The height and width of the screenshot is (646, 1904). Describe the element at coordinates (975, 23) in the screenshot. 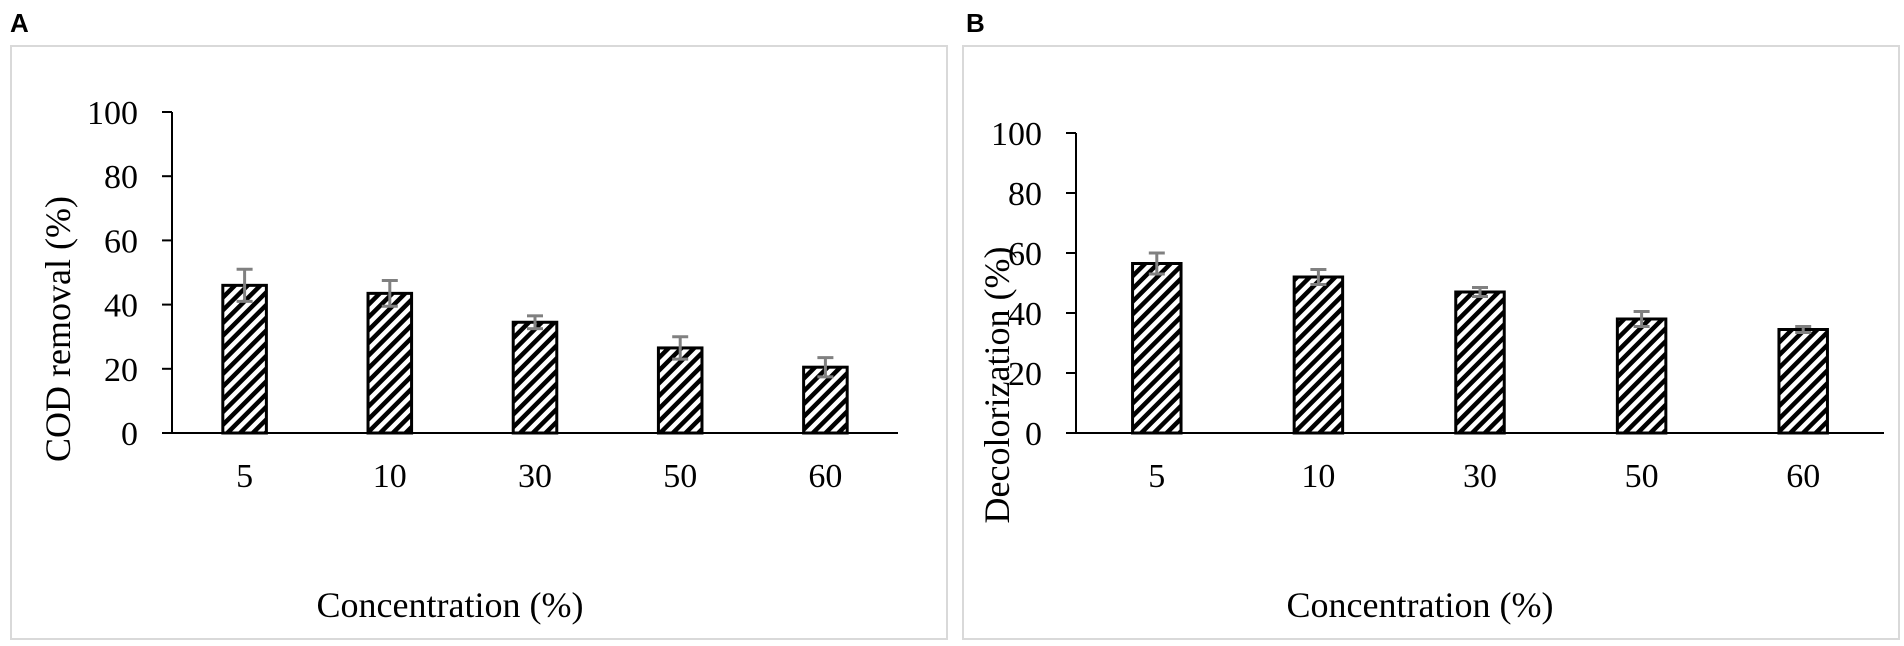

I see `panel-label-b: B` at that location.